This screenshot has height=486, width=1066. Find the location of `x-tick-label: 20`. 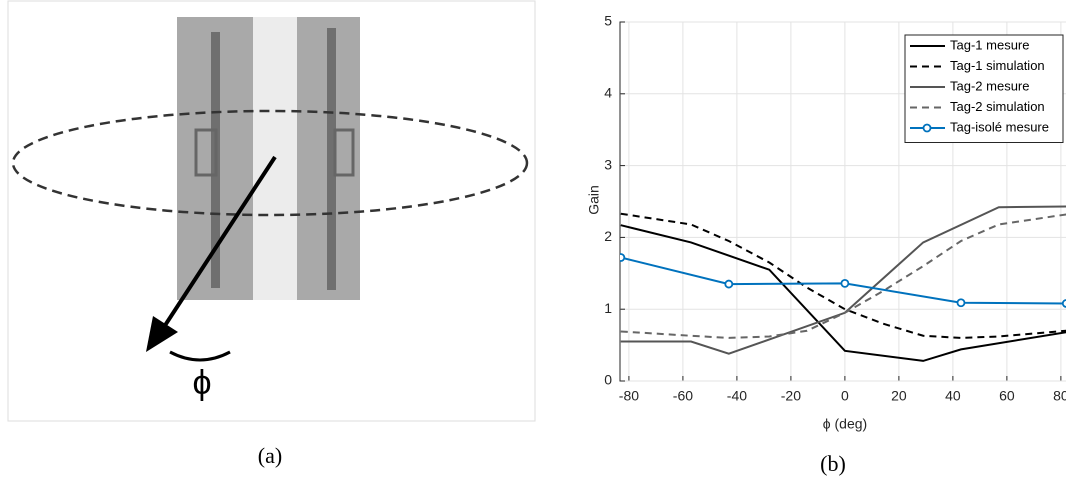

x-tick-label: 20 is located at coordinates (899, 396).